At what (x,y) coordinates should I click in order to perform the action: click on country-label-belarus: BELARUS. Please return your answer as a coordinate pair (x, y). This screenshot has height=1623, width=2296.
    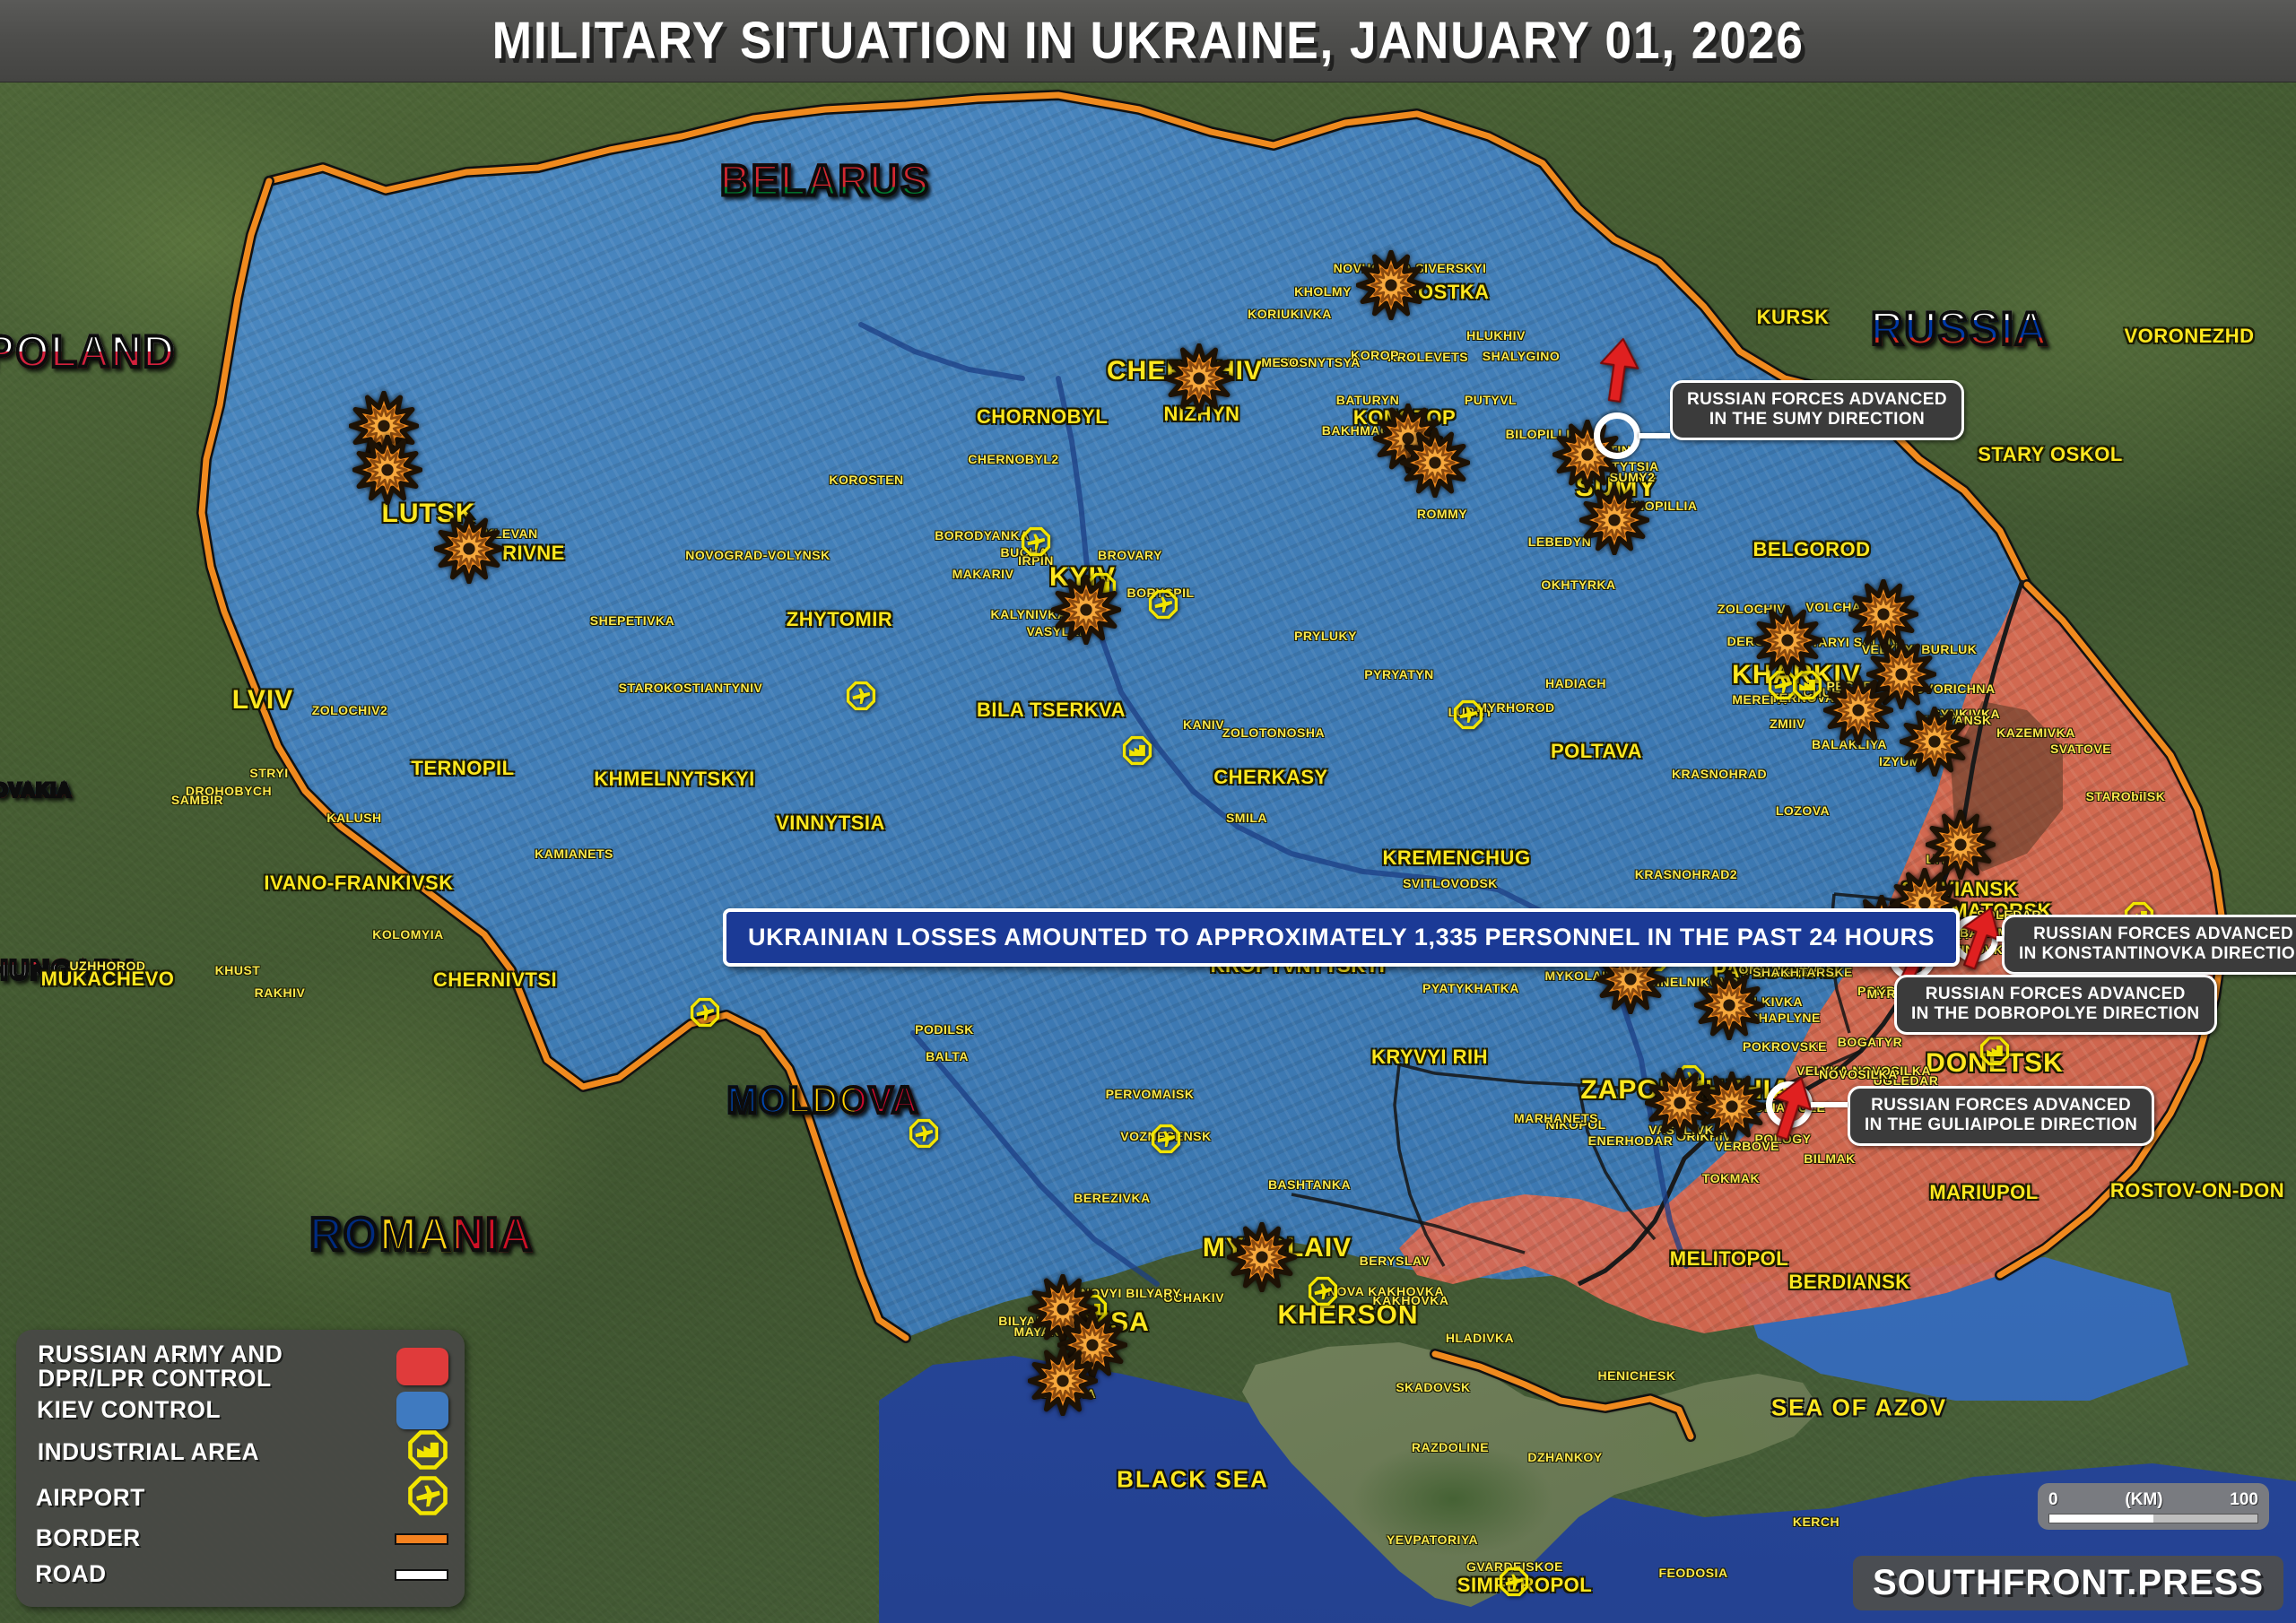
    Looking at the image, I should click on (824, 181).